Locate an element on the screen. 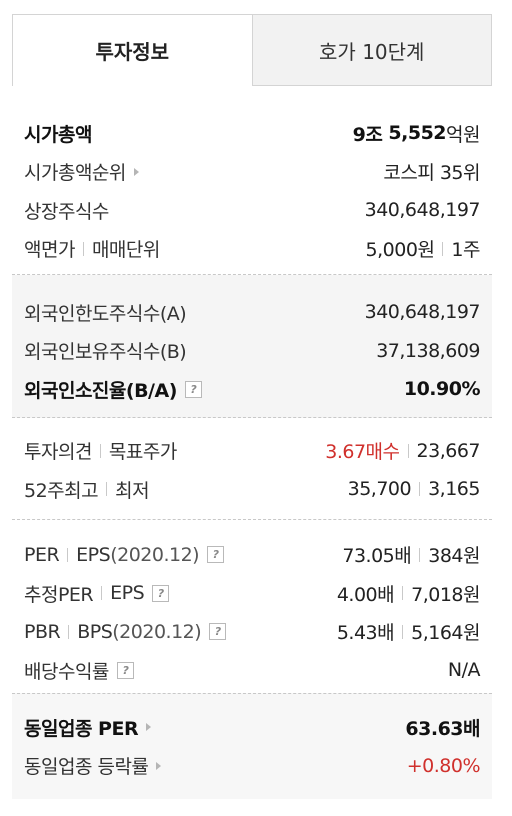 This screenshot has height=816, width=512. market-cap-num: 5,552 is located at coordinates (417, 133).